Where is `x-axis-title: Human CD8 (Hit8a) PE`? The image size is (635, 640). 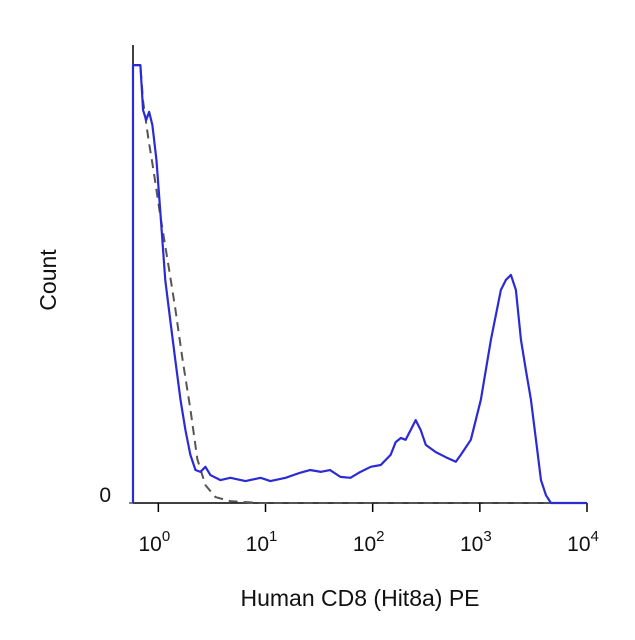 x-axis-title: Human CD8 (Hit8a) PE is located at coordinates (359, 598).